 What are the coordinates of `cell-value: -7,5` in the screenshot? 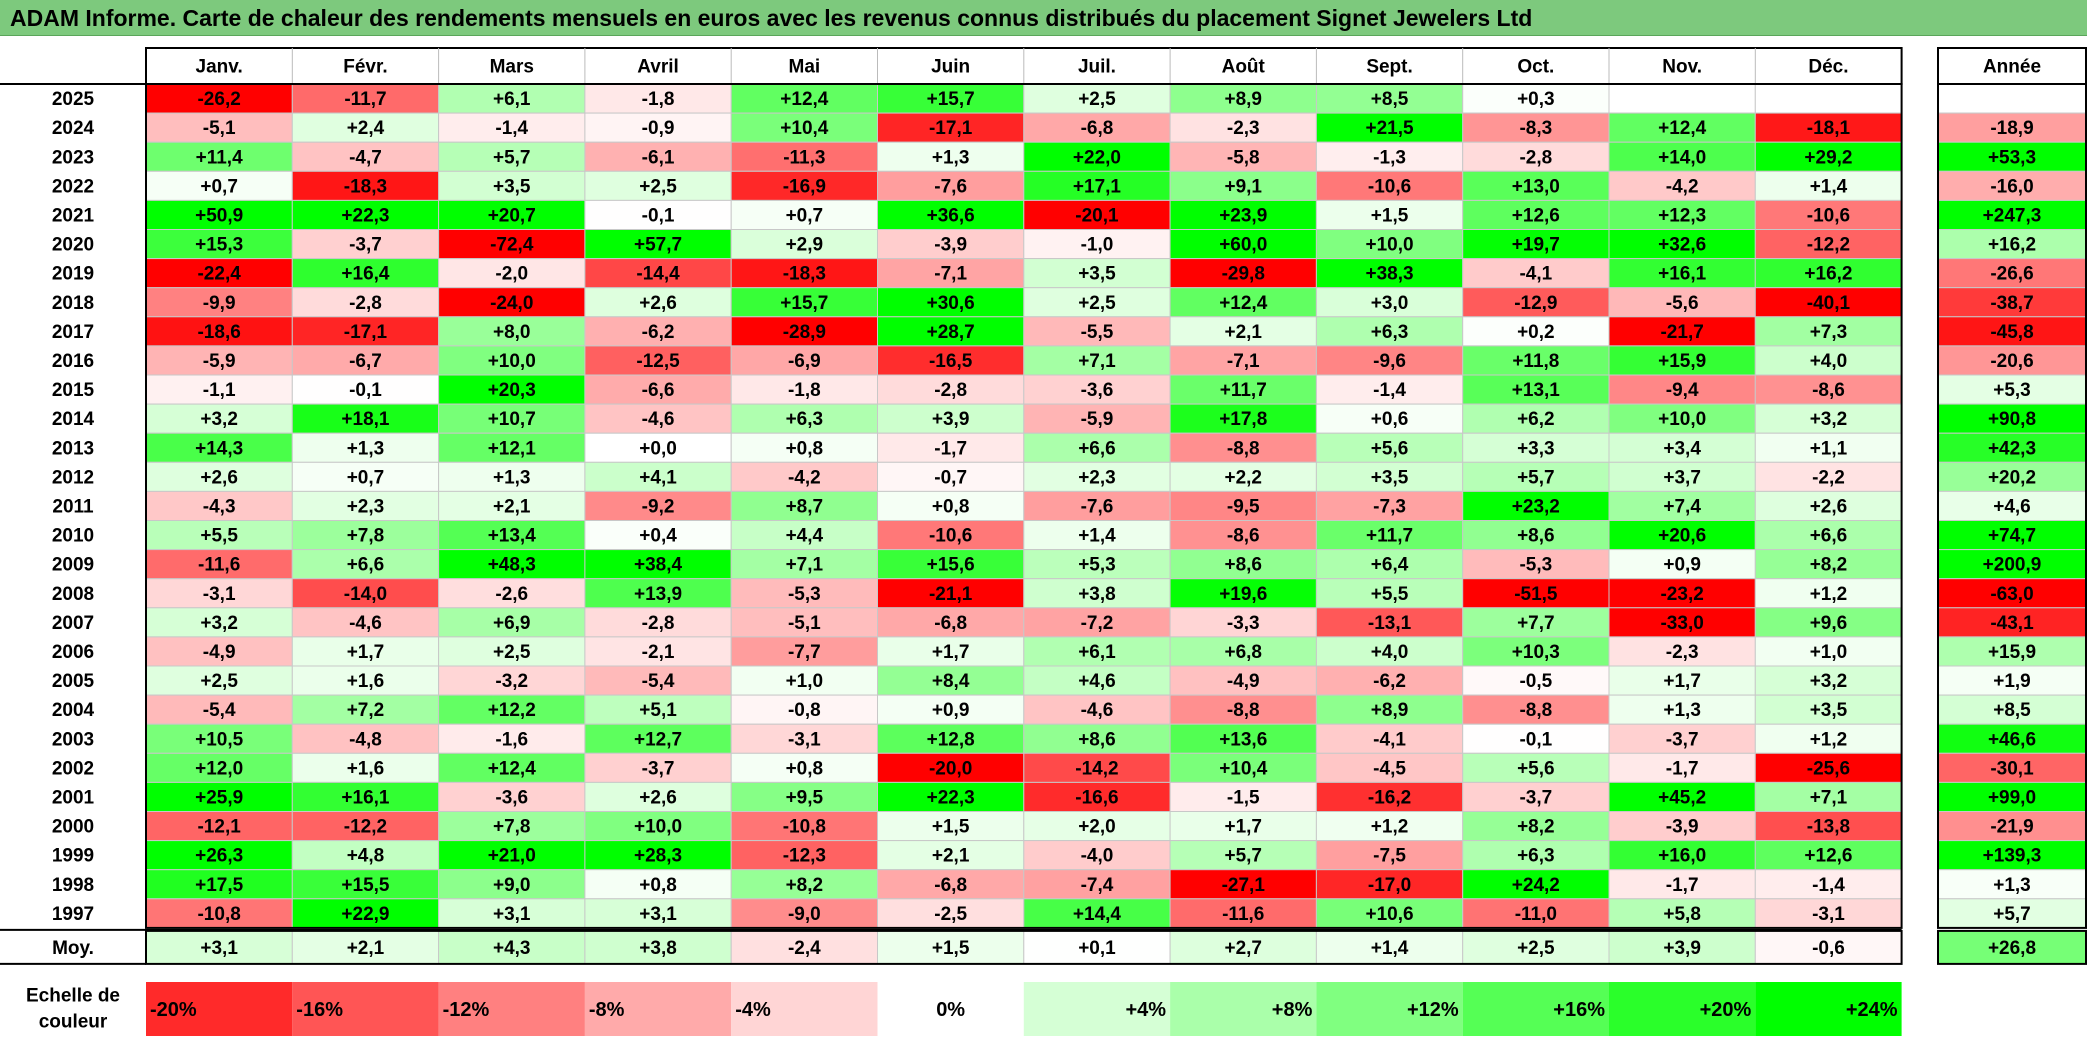 It's located at (1389, 856).